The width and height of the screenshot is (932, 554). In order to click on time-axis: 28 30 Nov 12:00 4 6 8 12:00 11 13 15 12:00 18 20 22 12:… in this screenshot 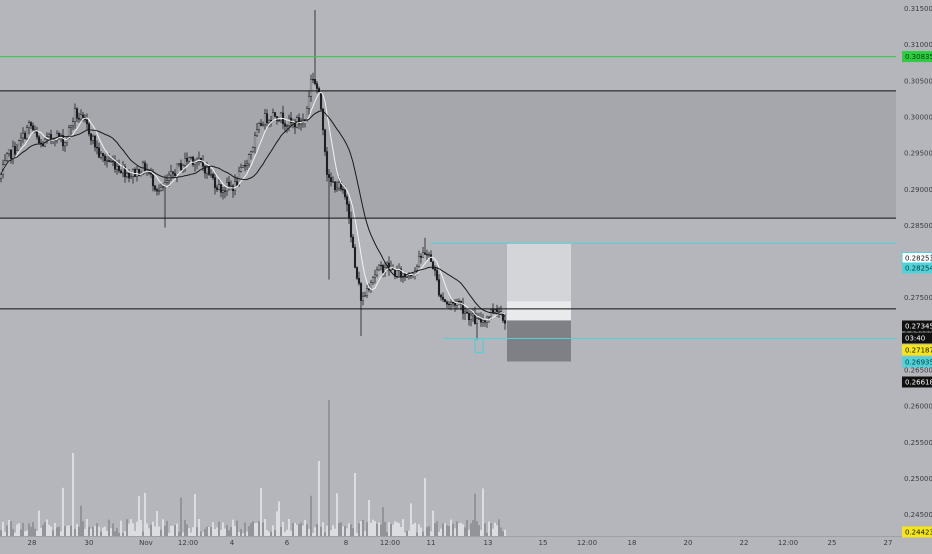, I will do `click(466, 542)`.